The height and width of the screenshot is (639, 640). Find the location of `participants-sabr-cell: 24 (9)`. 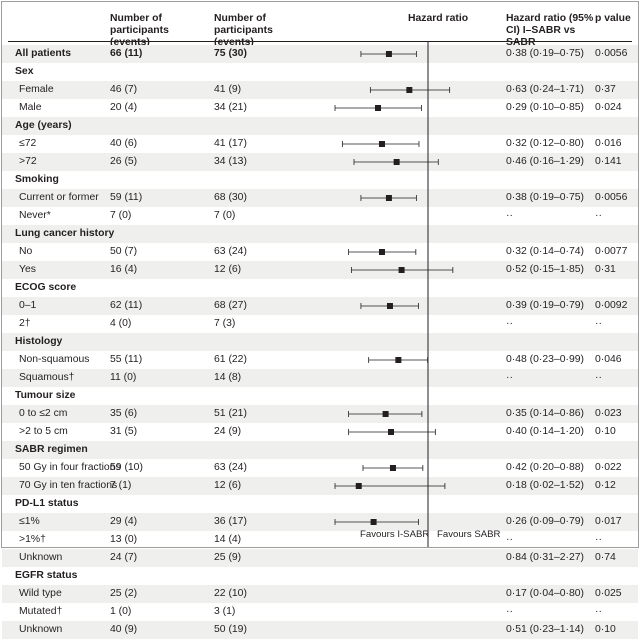

participants-sabr-cell: 24 (9) is located at coordinates (228, 431).